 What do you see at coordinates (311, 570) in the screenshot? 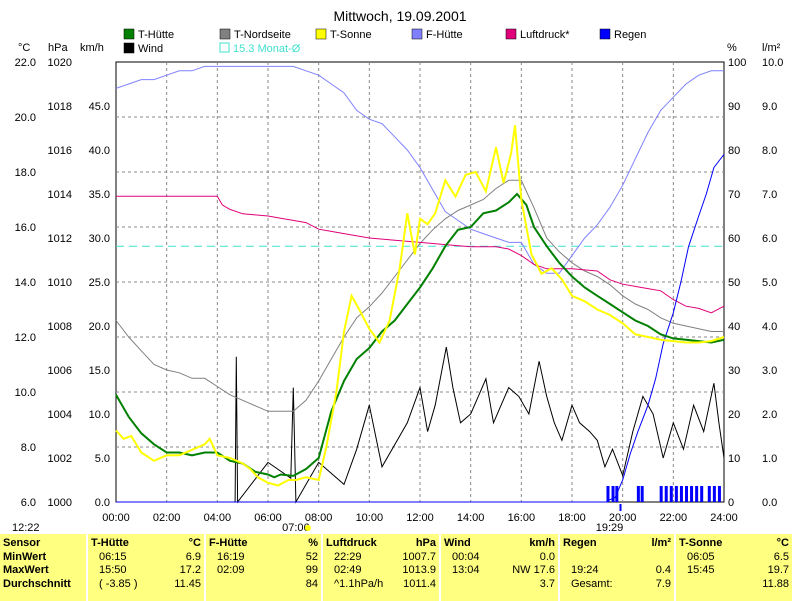
I see `block-value: 99` at bounding box center [311, 570].